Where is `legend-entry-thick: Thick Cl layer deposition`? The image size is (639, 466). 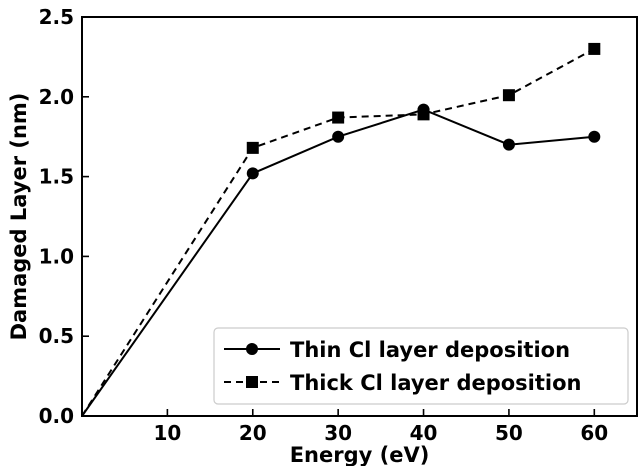 legend-entry-thick: Thick Cl layer deposition is located at coordinates (436, 383).